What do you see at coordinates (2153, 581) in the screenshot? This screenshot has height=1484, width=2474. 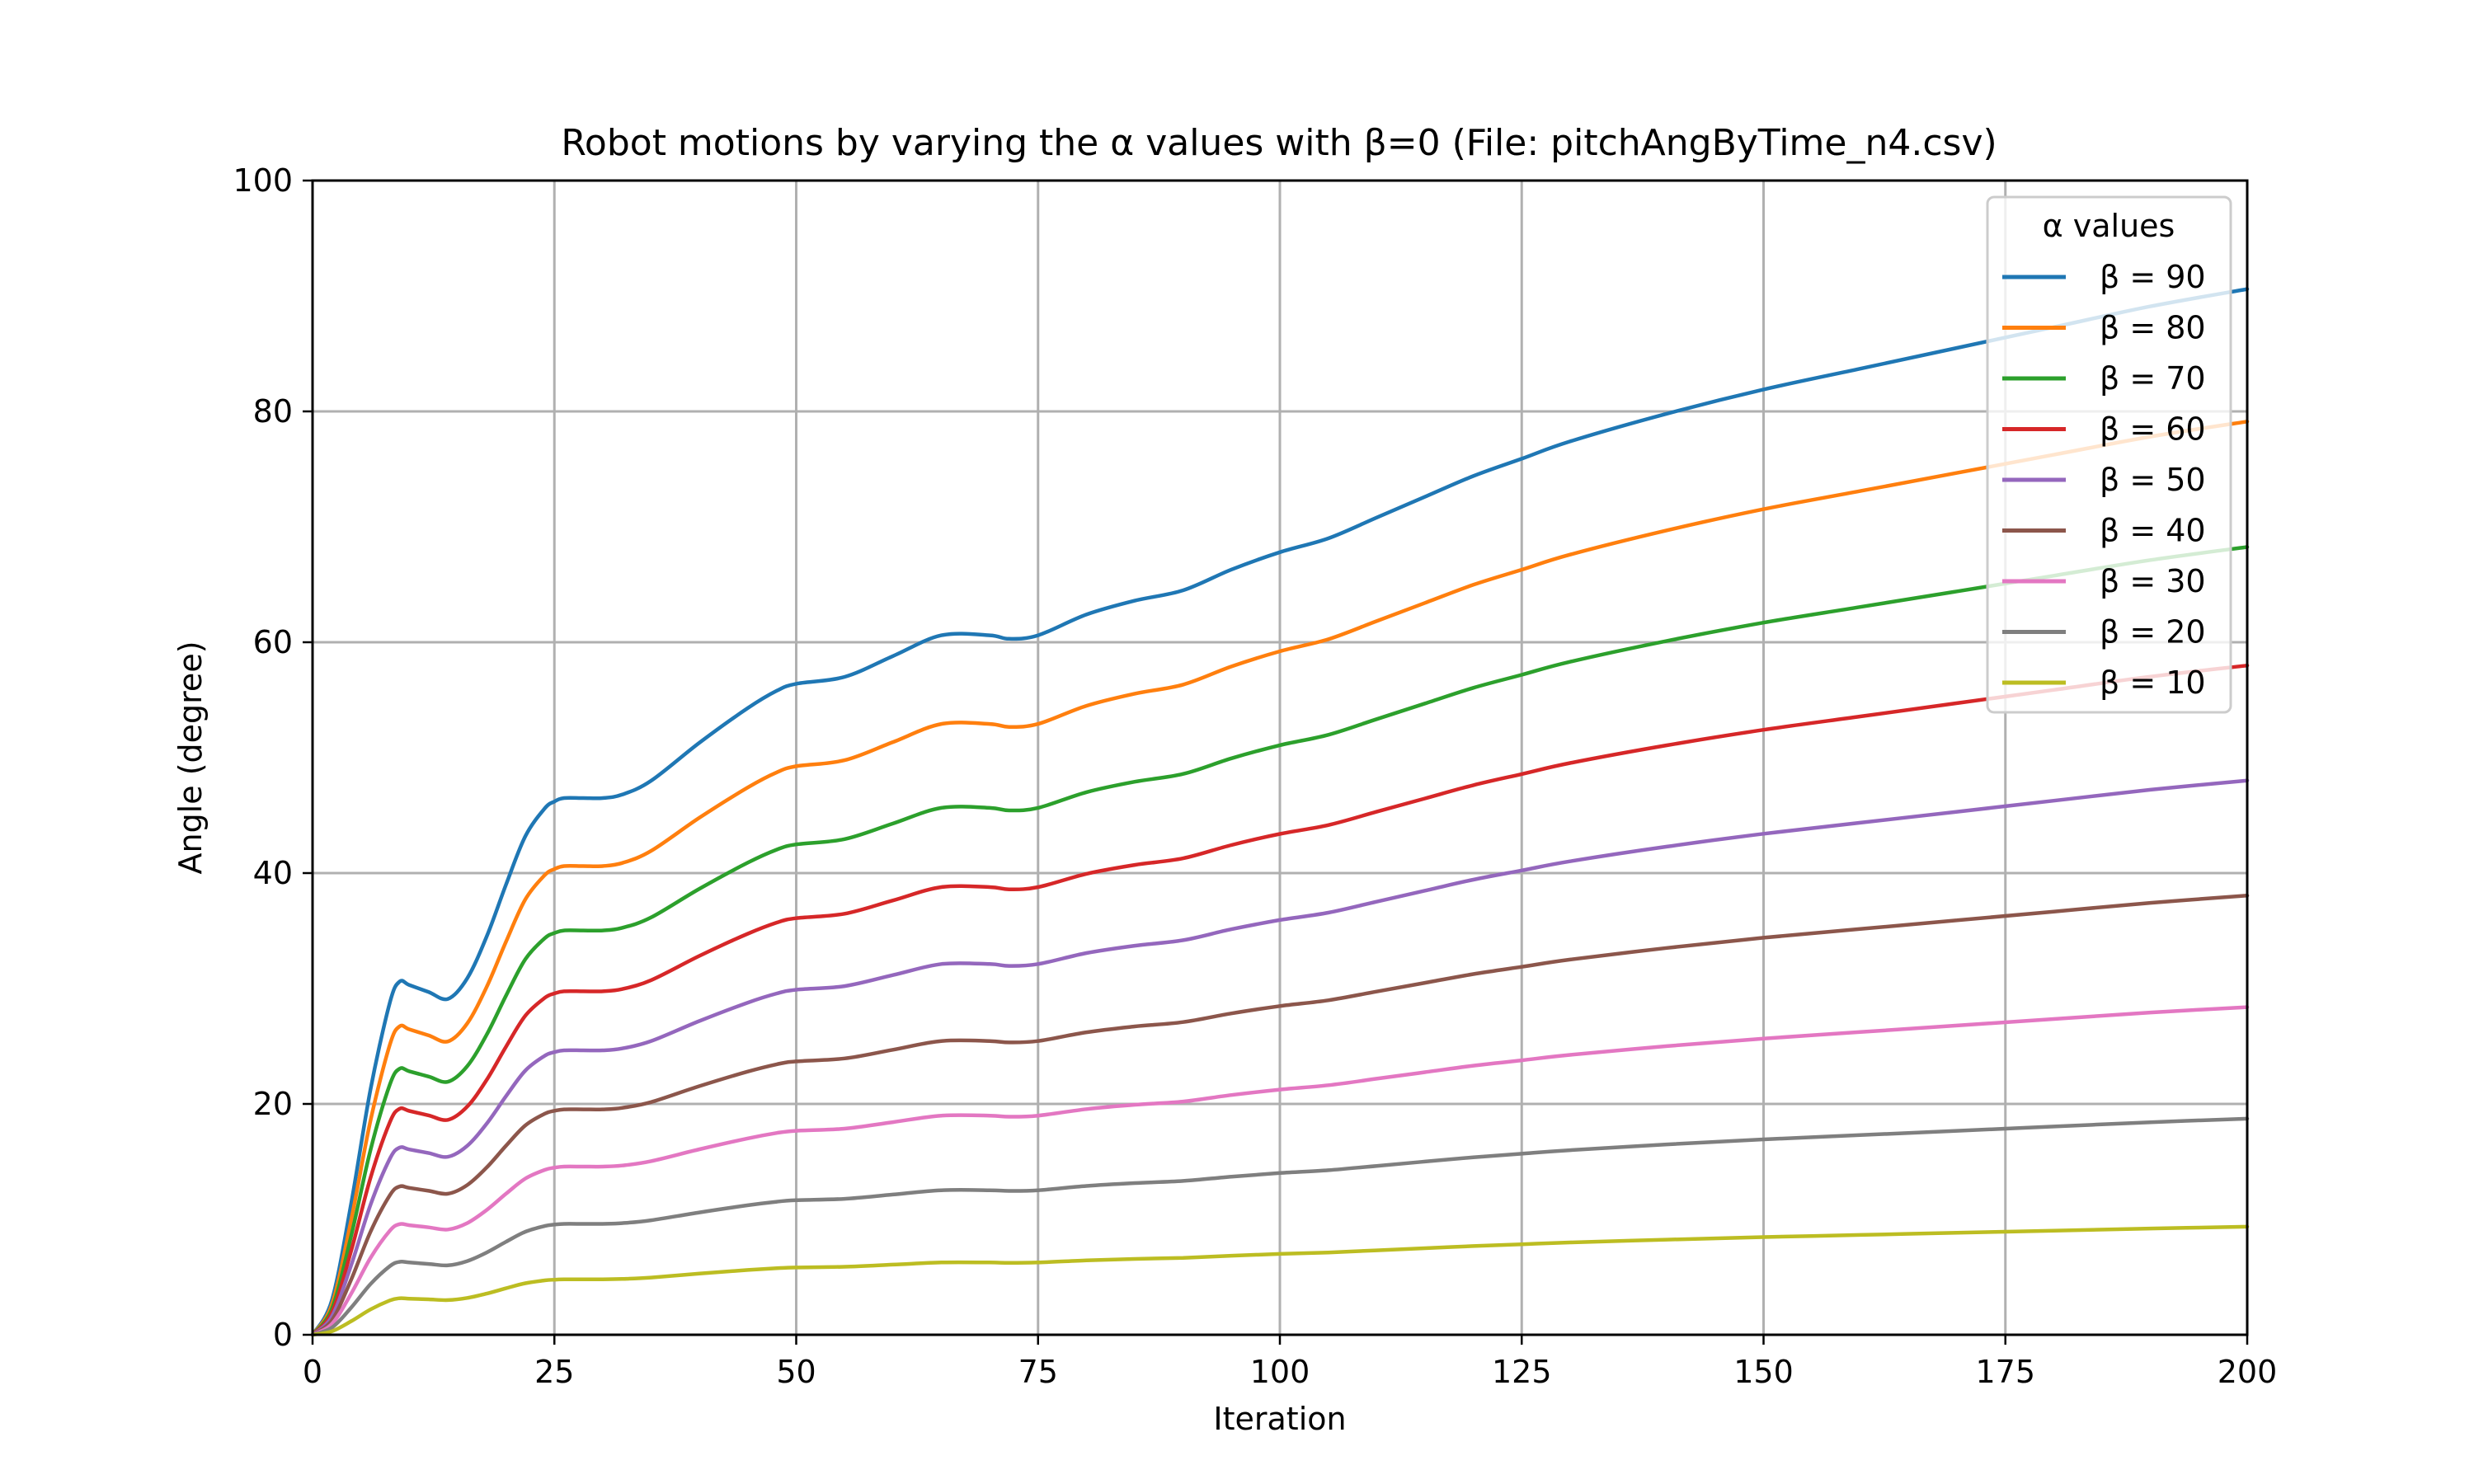 I see `legend-label: β = 30` at bounding box center [2153, 581].